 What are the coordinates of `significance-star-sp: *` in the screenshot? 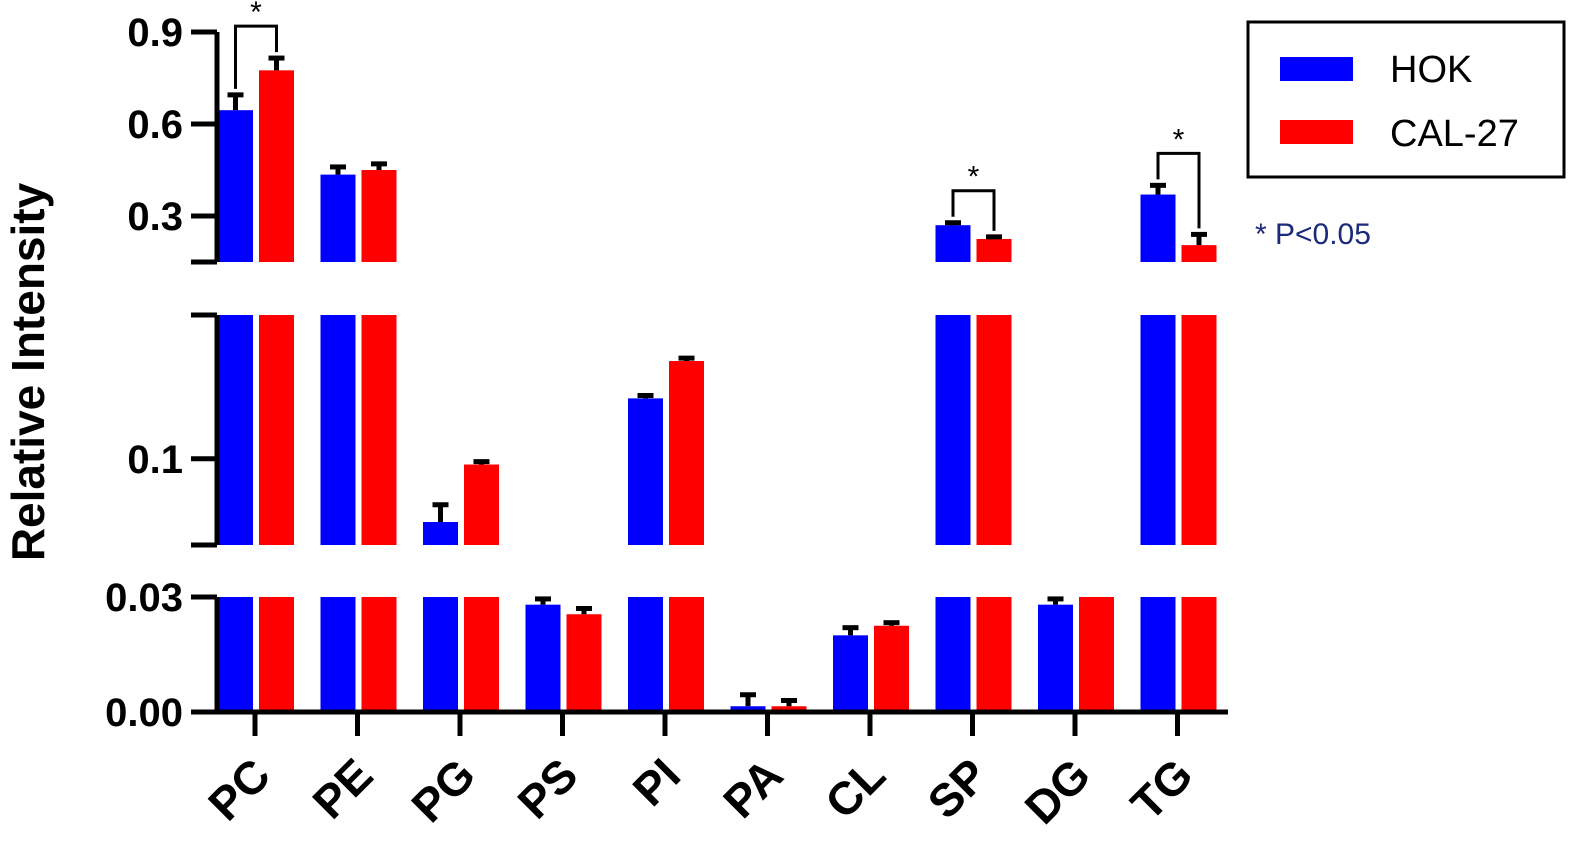 It's located at (974, 177).